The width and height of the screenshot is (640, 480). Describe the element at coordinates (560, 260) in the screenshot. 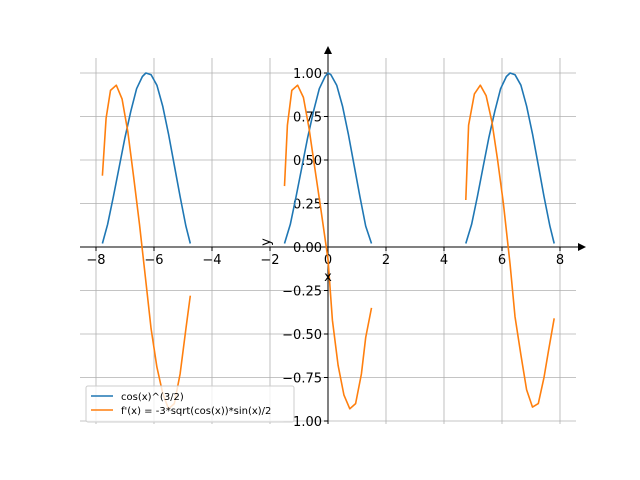

I see `x-tick-label-8: 8` at that location.